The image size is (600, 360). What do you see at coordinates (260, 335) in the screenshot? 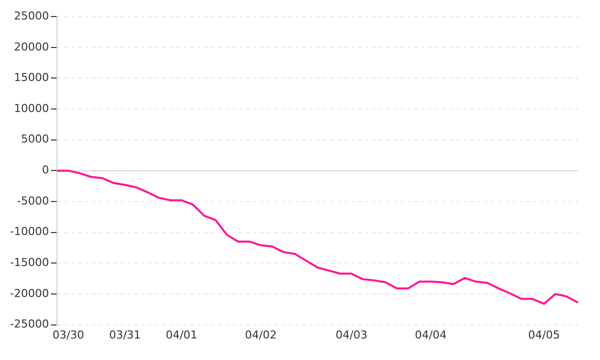
I see `x-tick-label: 04/02` at bounding box center [260, 335].